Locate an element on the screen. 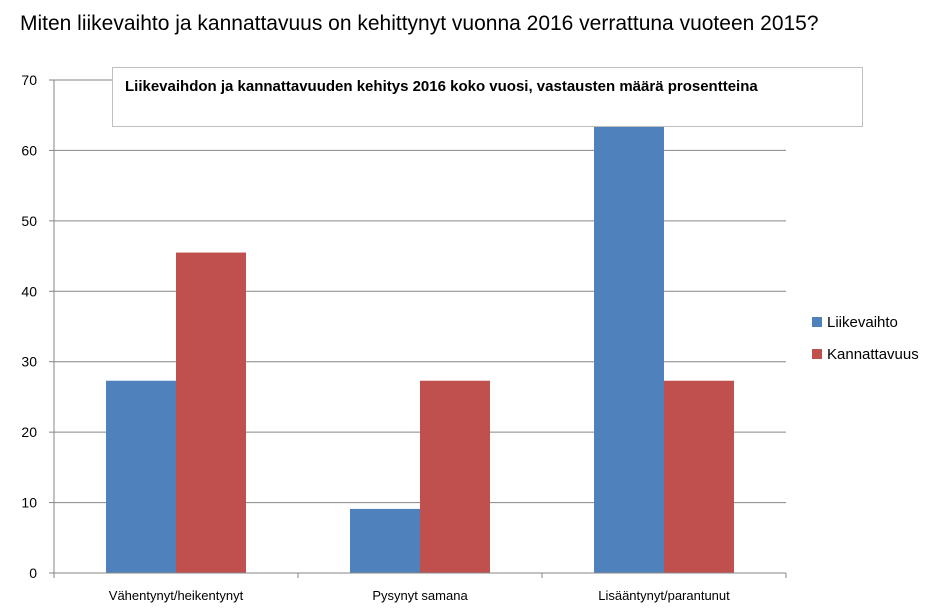 Image resolution: width=942 pixels, height=614 pixels. y-tick-label: 10 is located at coordinates (29, 503).